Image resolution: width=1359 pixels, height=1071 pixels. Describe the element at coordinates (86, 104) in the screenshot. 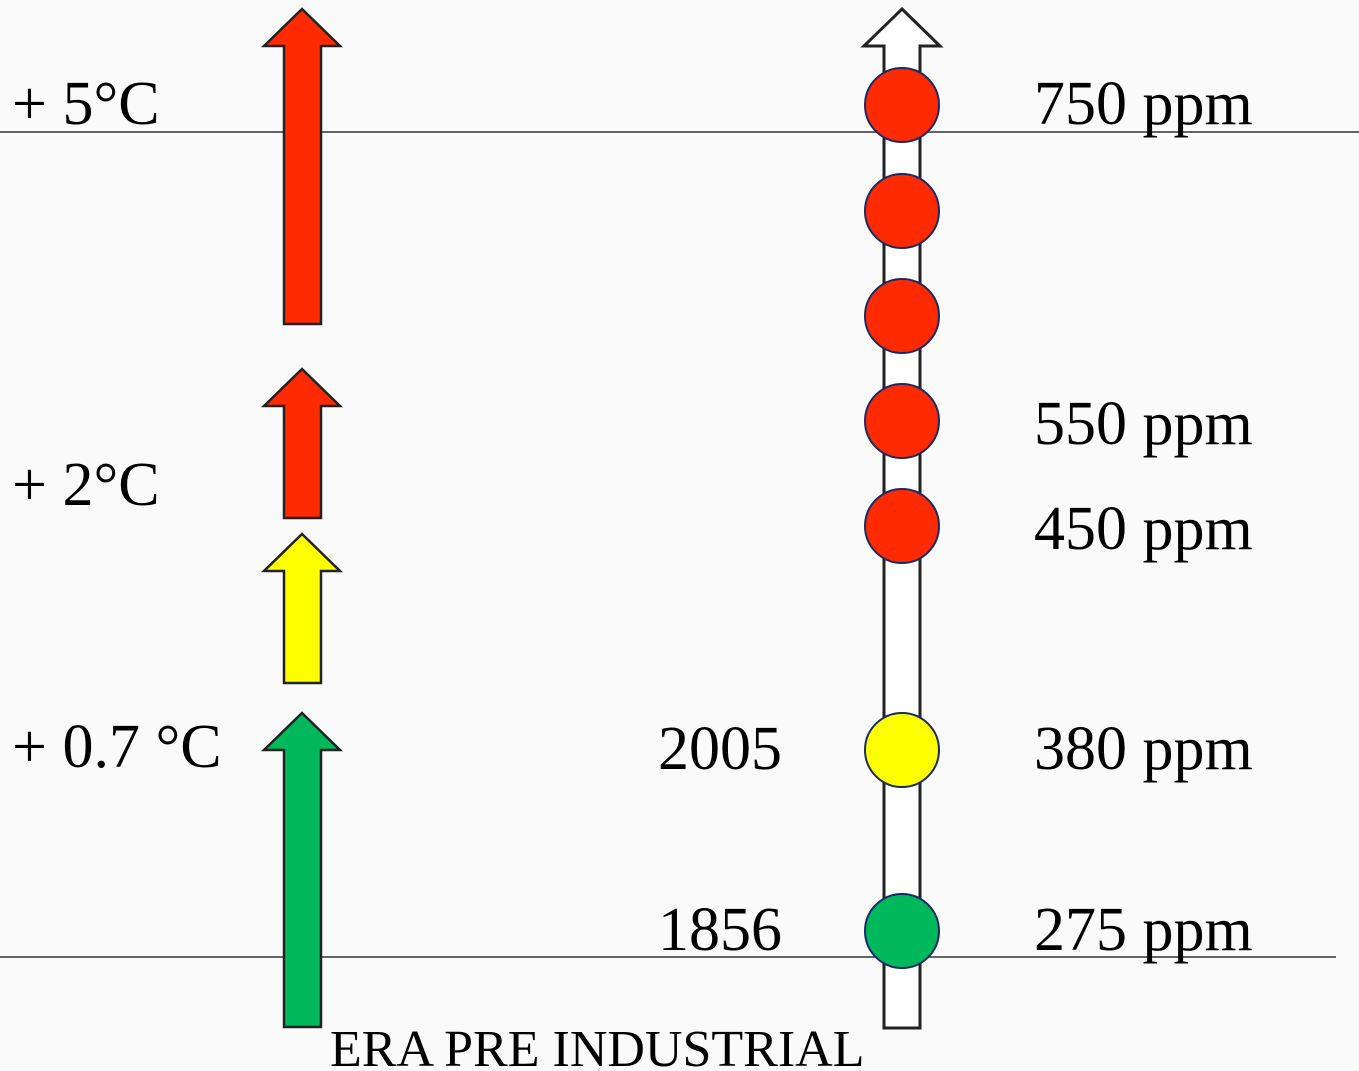

I see `temp-label-5: + 5°C` at that location.